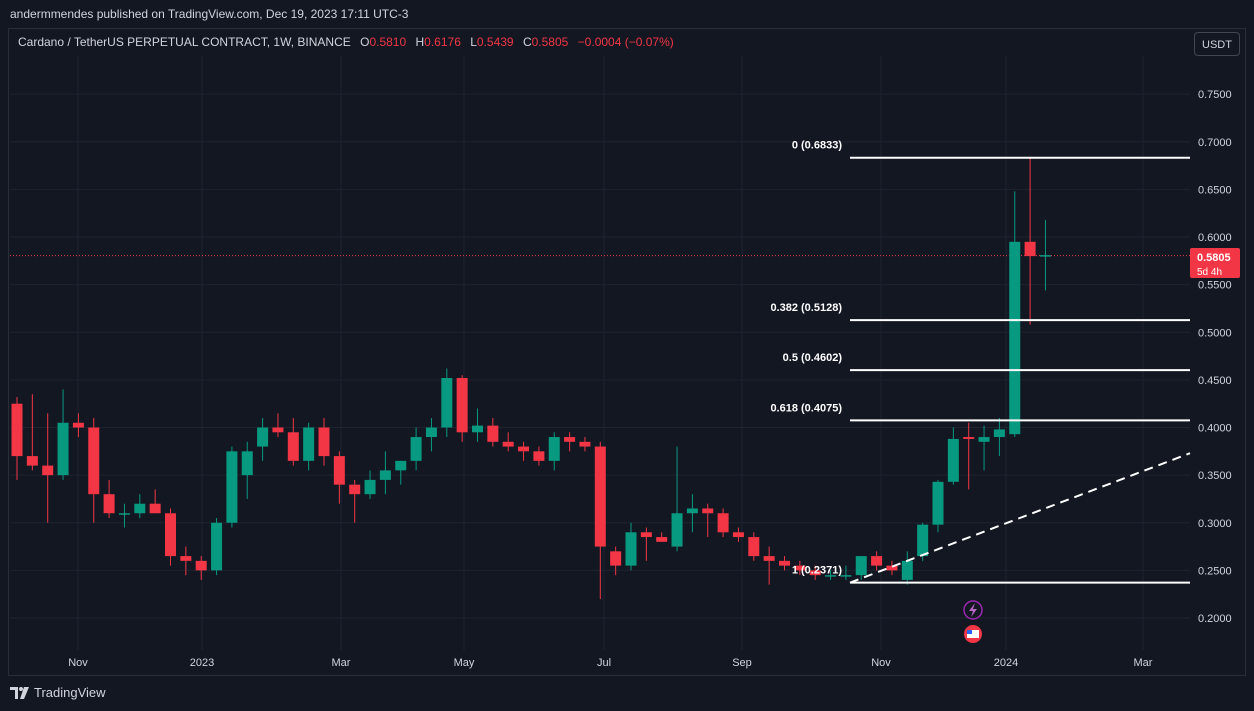  I want to click on x-tick-label: May, so click(464, 663).